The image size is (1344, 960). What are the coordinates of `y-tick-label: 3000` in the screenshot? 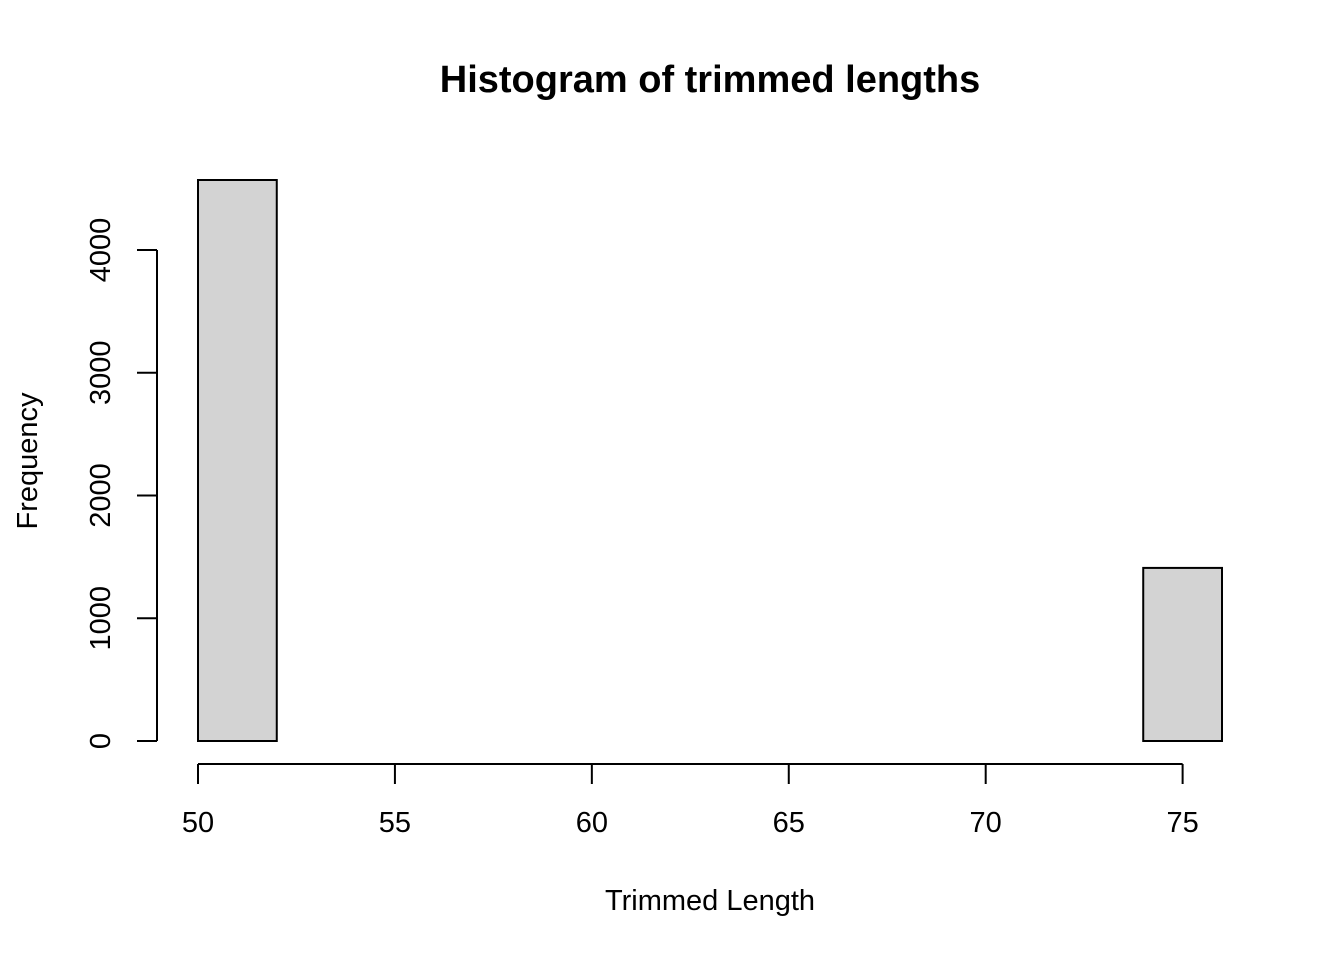 It's located at (101, 372).